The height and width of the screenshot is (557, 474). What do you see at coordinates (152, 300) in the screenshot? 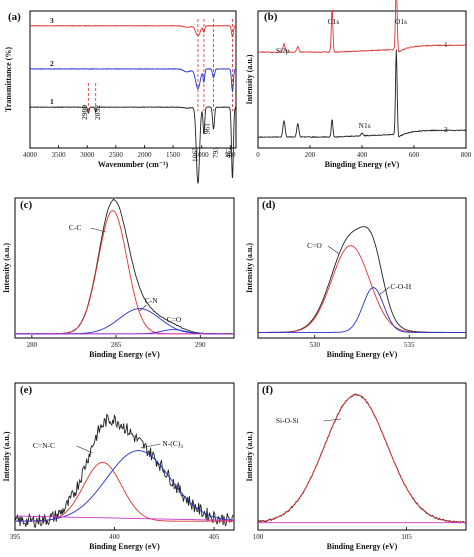
I see `label-c-n: C-N` at bounding box center [152, 300].